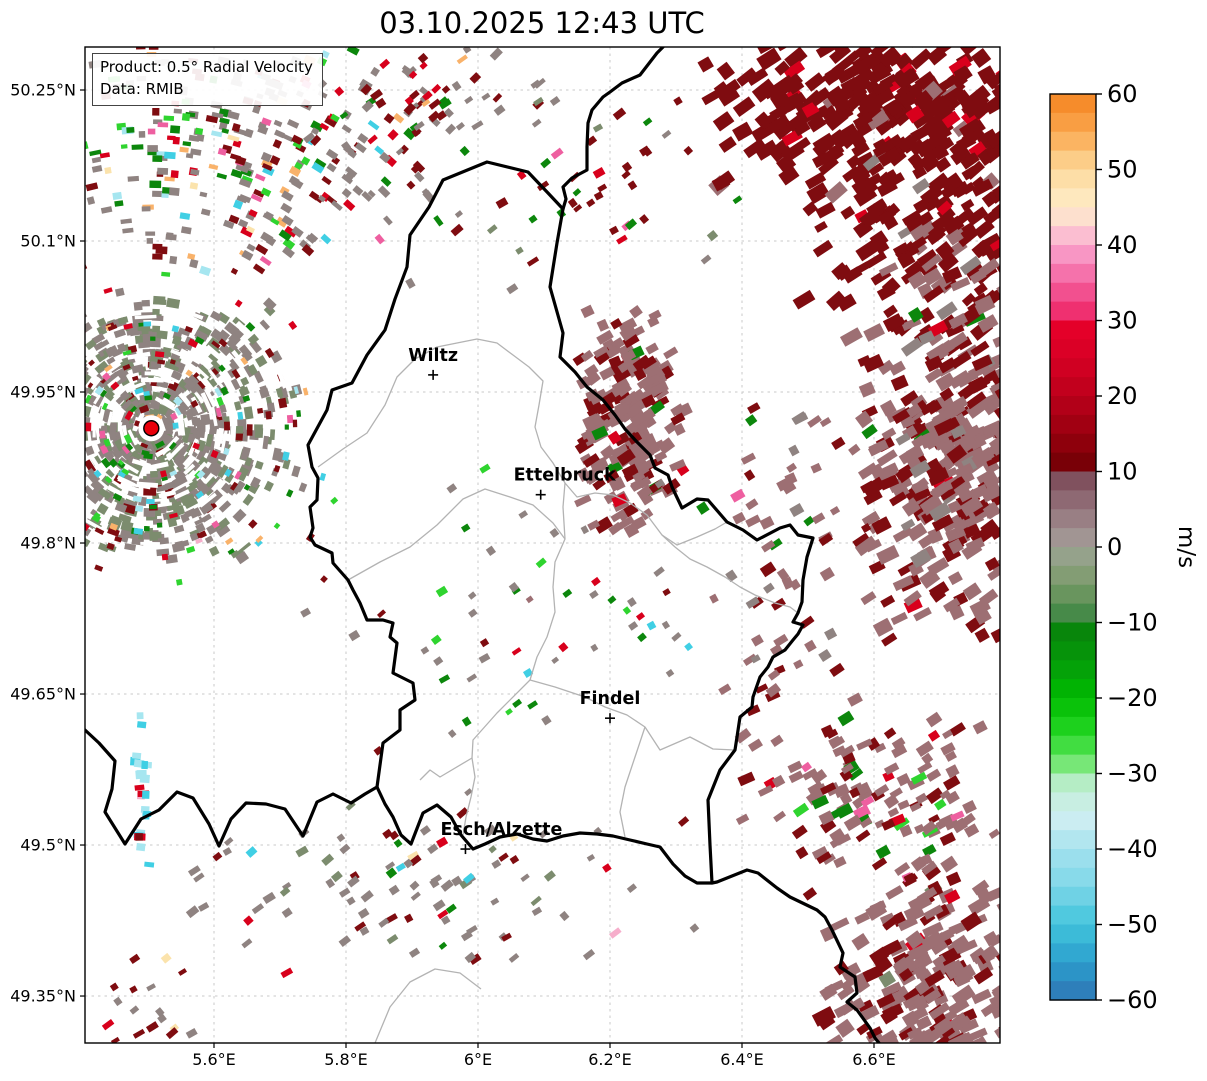 The width and height of the screenshot is (1207, 1081). What do you see at coordinates (1132, 774) in the screenshot?
I see `colorbar-tick-label: −30` at bounding box center [1132, 774].